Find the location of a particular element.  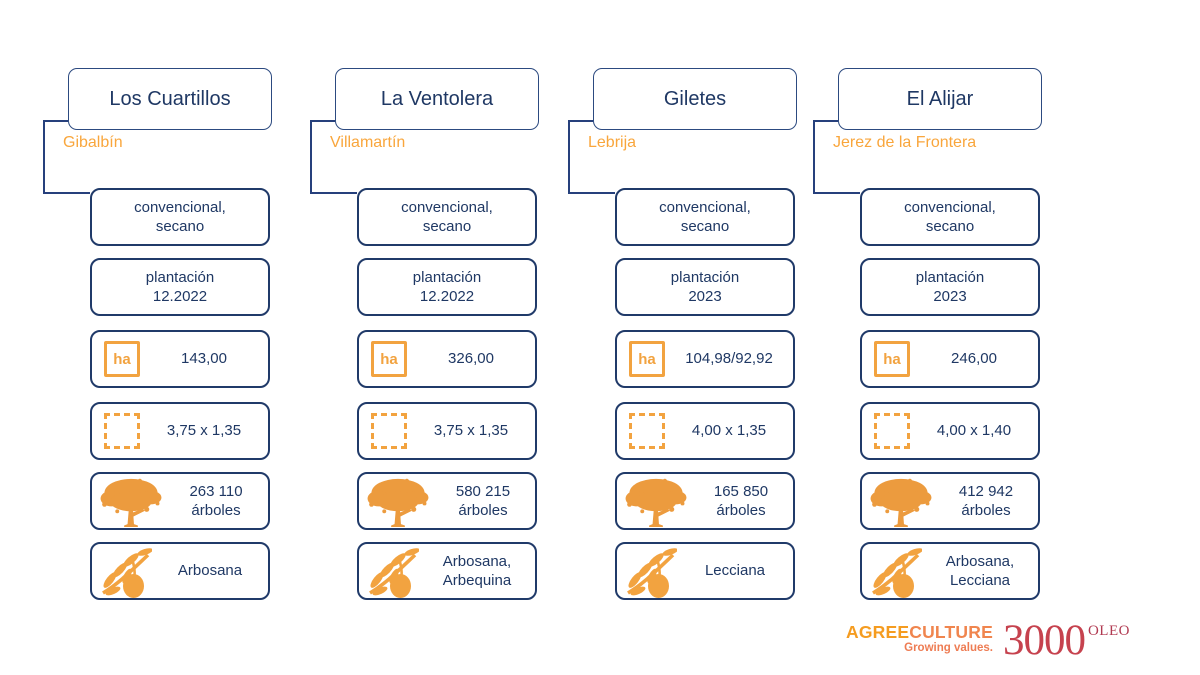

trees-box: 580 215 árboles is located at coordinates (447, 501).